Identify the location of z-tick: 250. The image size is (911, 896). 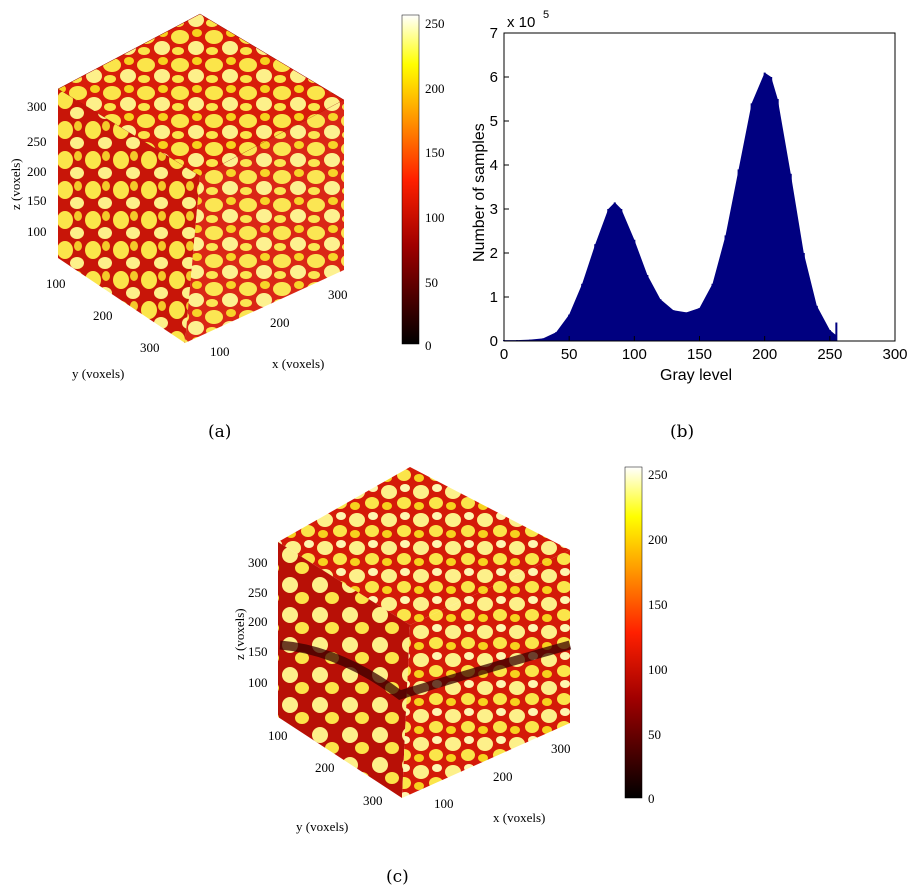
(37, 141).